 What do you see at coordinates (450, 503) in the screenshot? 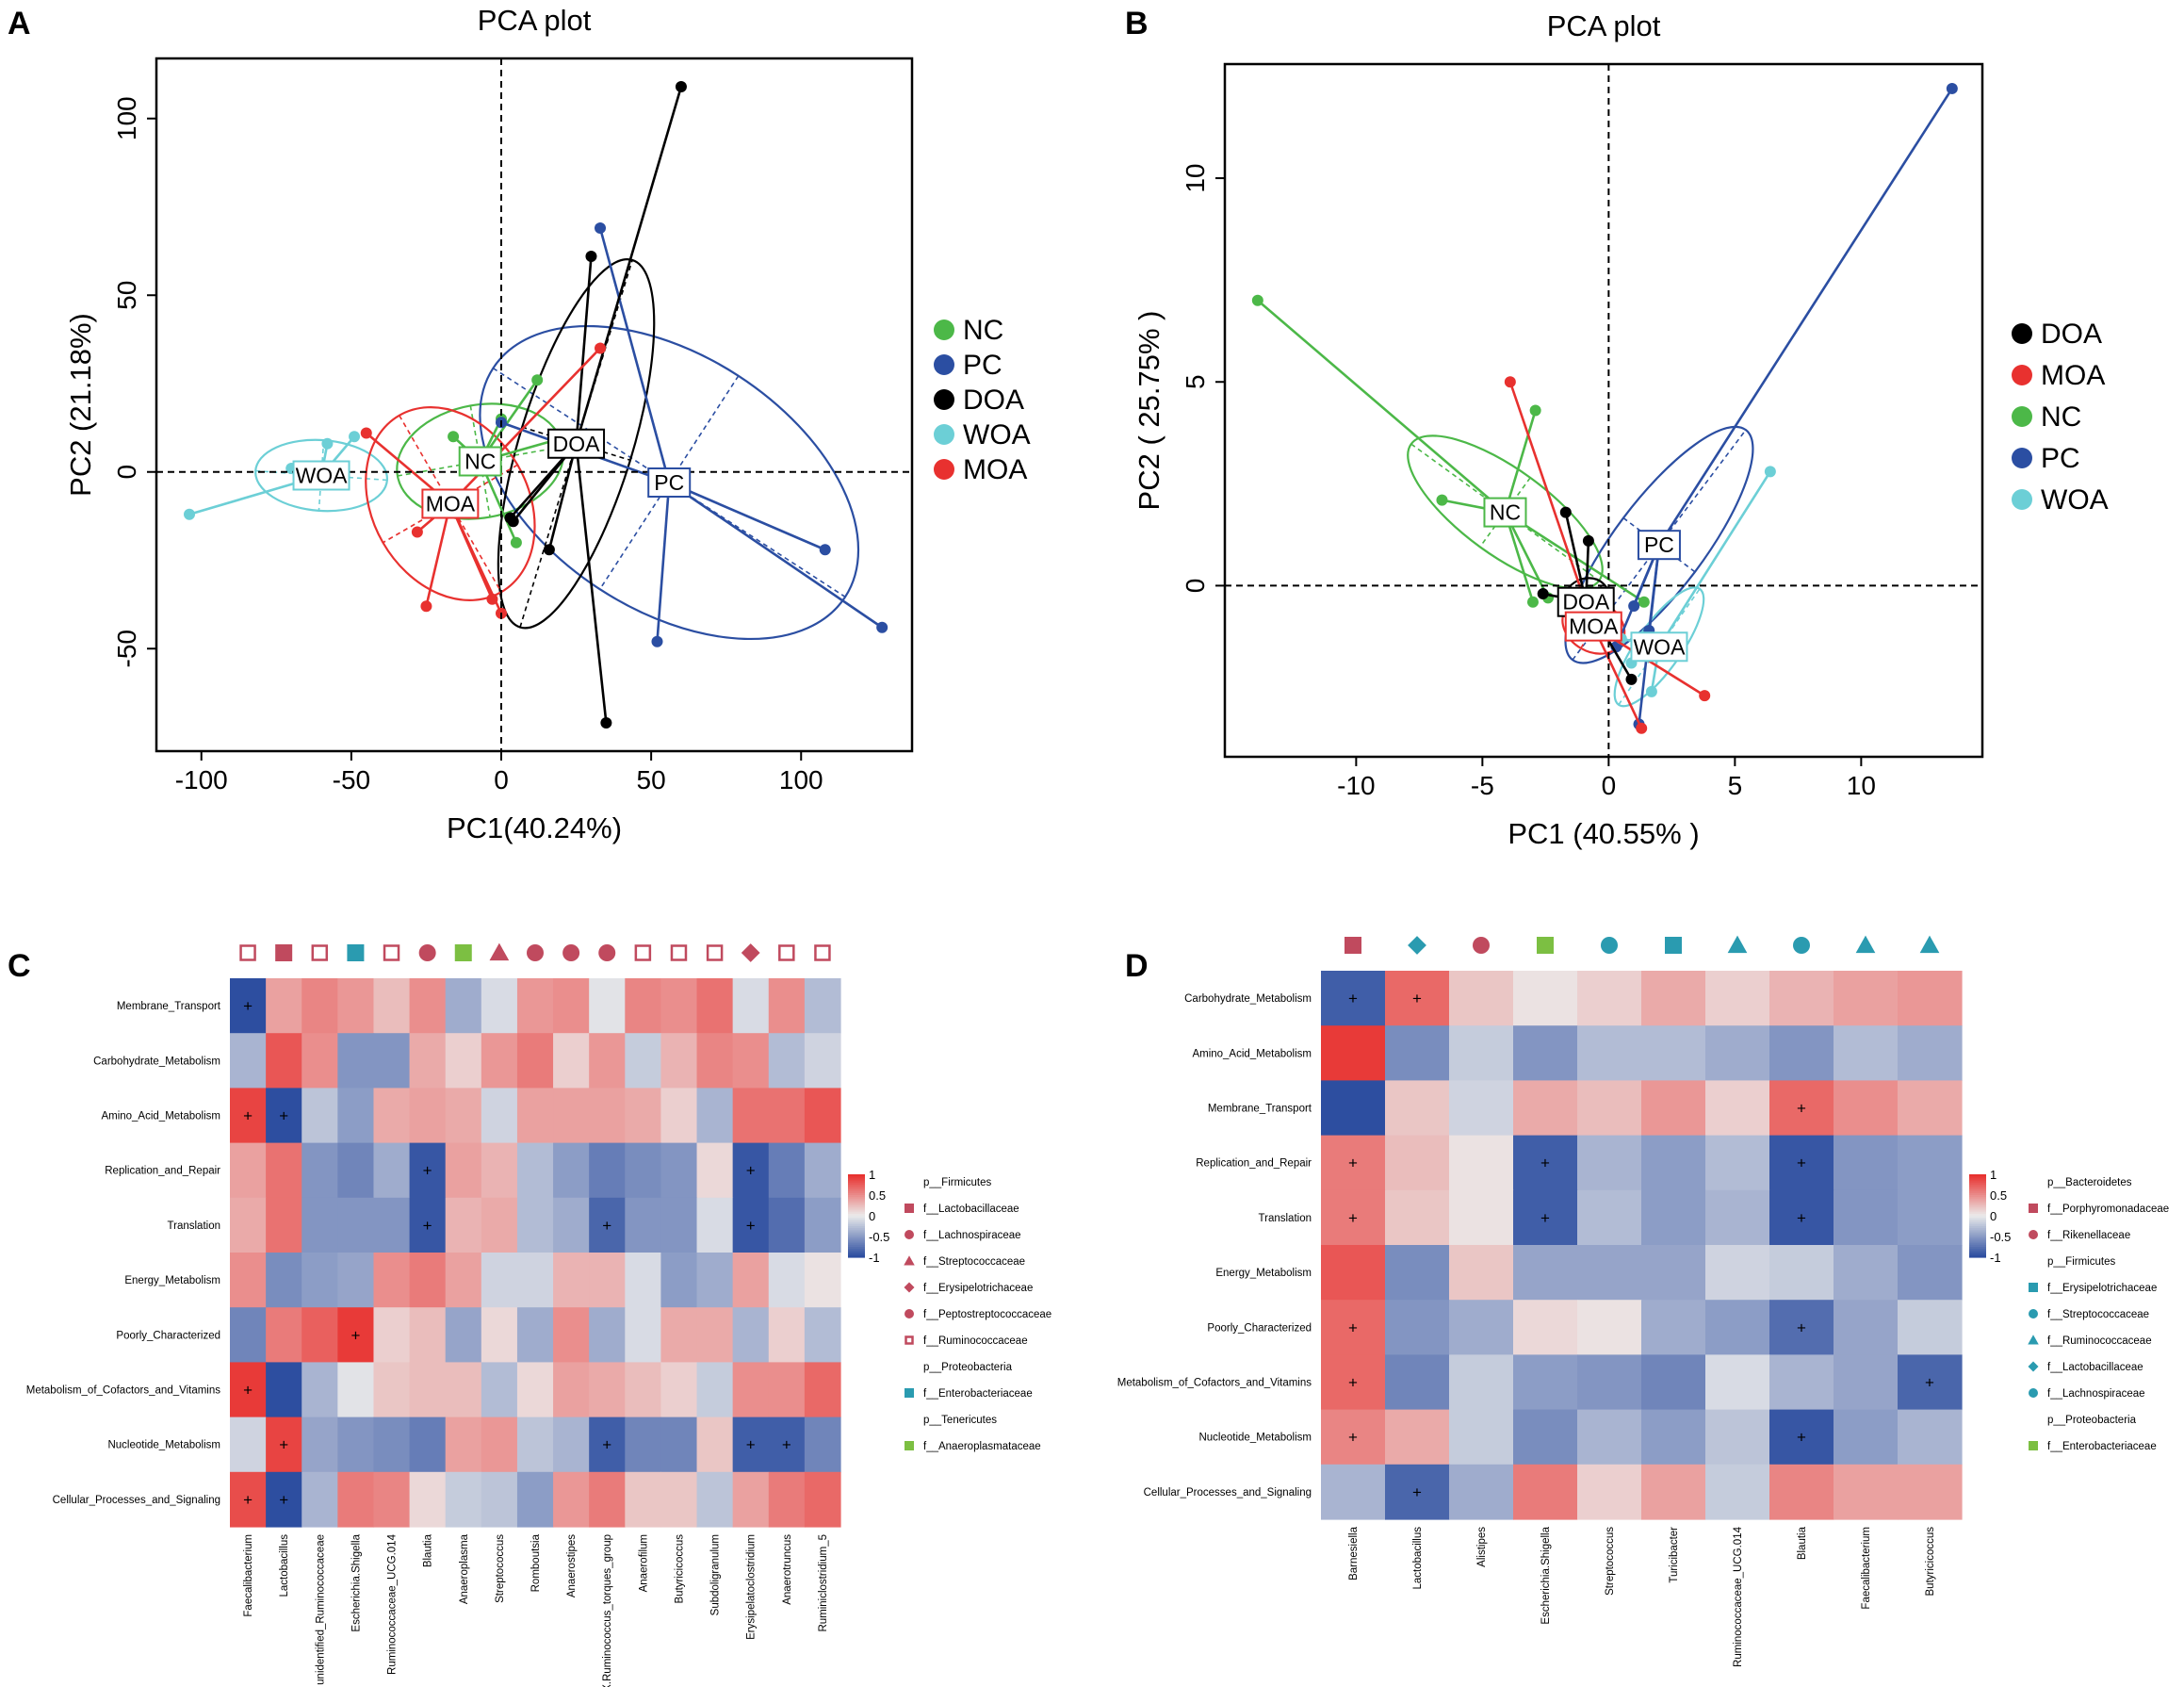
I see `group-label-box-MOA` at bounding box center [450, 503].